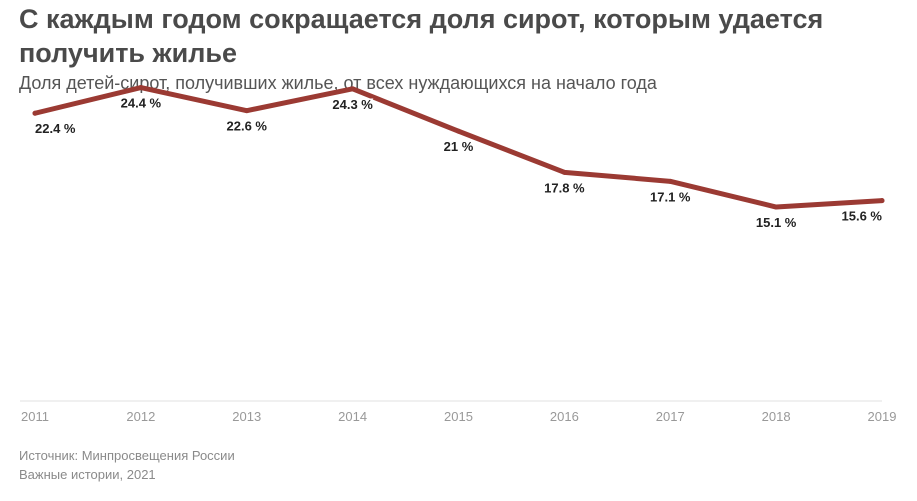 The height and width of the screenshot is (501, 917). Describe the element at coordinates (35, 416) in the screenshot. I see `x-tick-label: 2011` at that location.